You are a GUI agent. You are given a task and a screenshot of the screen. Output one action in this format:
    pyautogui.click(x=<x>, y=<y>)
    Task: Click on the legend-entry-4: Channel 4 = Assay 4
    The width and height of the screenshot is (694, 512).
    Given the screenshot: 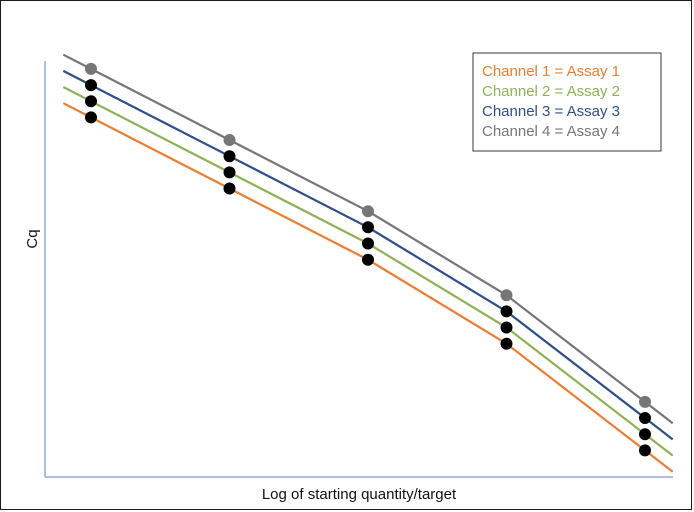 What is the action you would take?
    pyautogui.click(x=551, y=131)
    